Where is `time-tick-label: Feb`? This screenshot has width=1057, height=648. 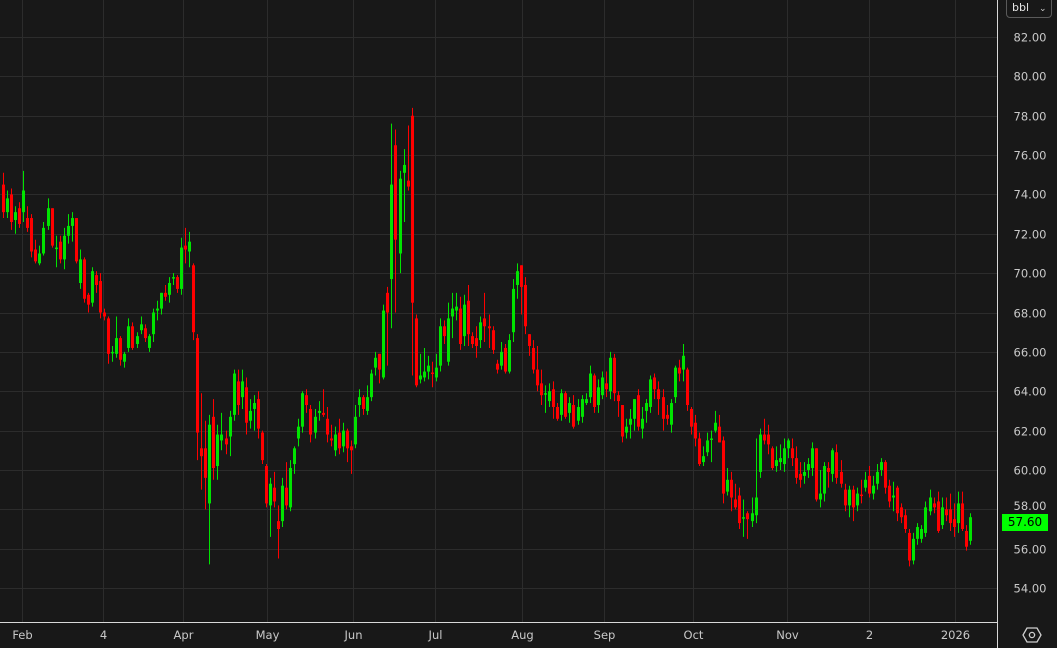 time-tick-label: Feb is located at coordinates (22, 635).